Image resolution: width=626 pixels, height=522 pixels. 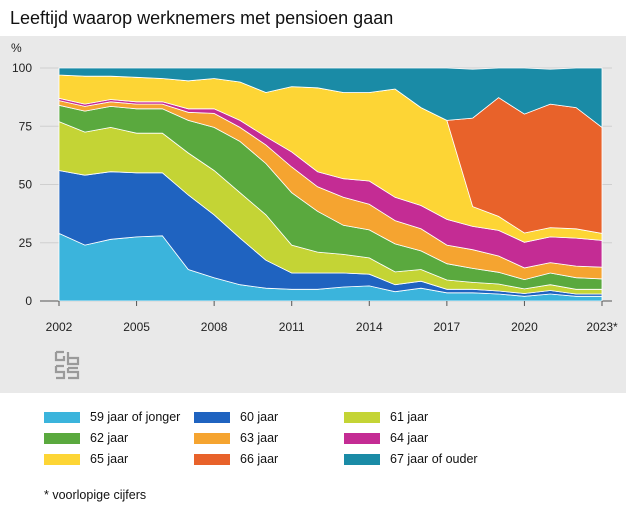 I want to click on legend-label: 60 jaar, so click(x=259, y=417).